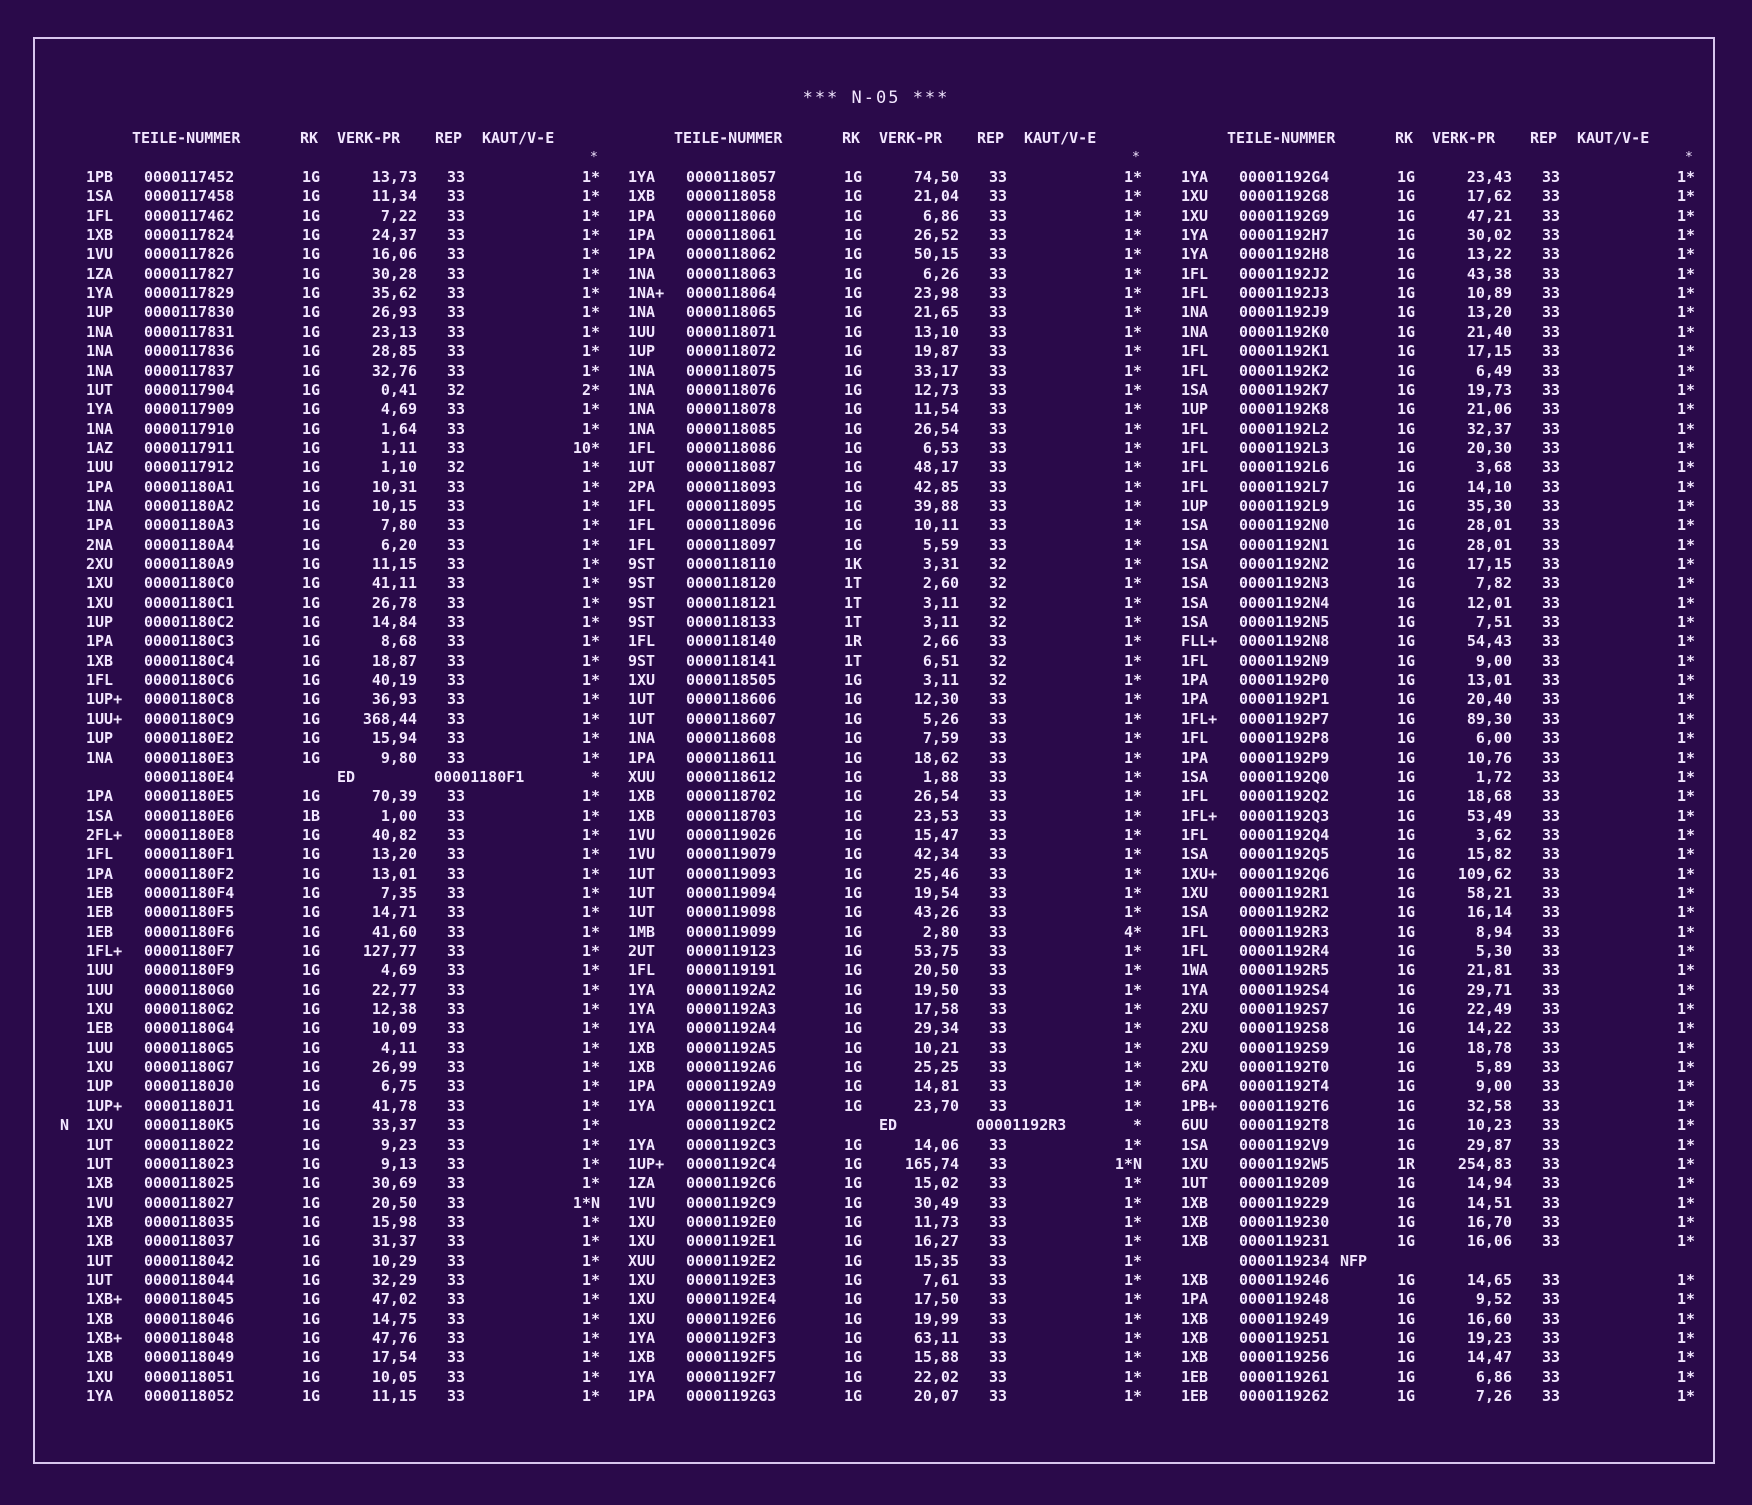 The image size is (1752, 1505). I want to click on item-code: 1ZA, so click(642, 1183).